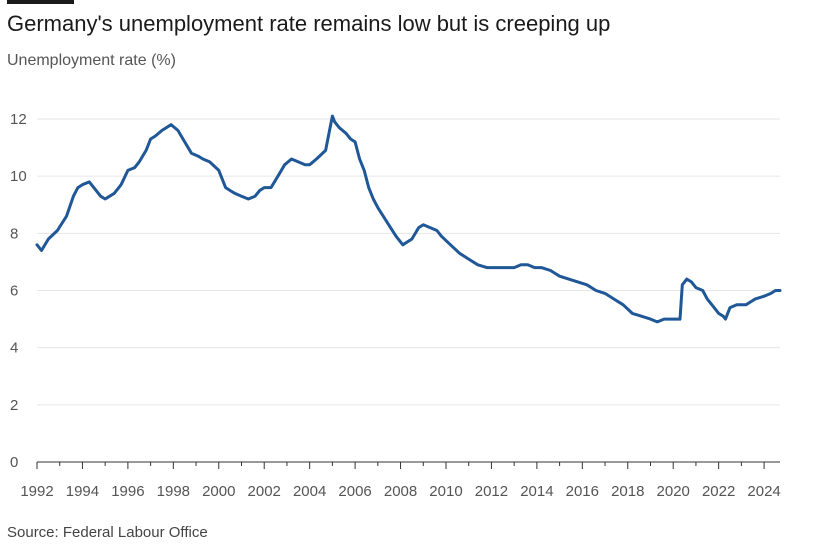 This screenshot has height=549, width=828. What do you see at coordinates (18, 119) in the screenshot?
I see `y-tick-label-12: 12` at bounding box center [18, 119].